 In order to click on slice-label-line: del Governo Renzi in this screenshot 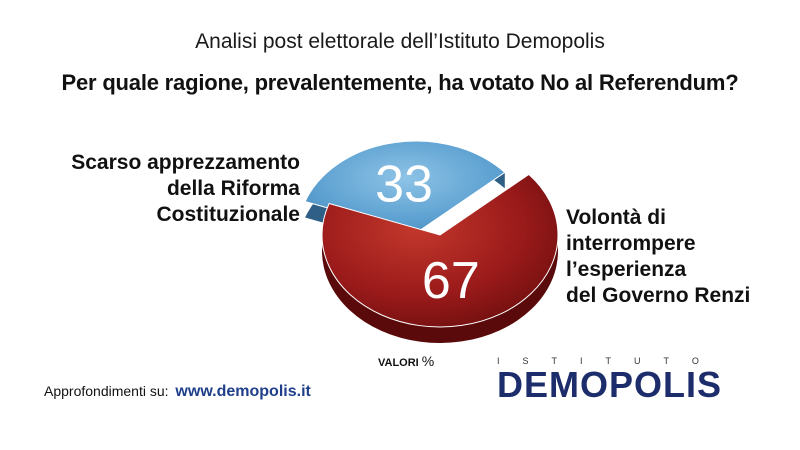, I will do `click(658, 295)`.